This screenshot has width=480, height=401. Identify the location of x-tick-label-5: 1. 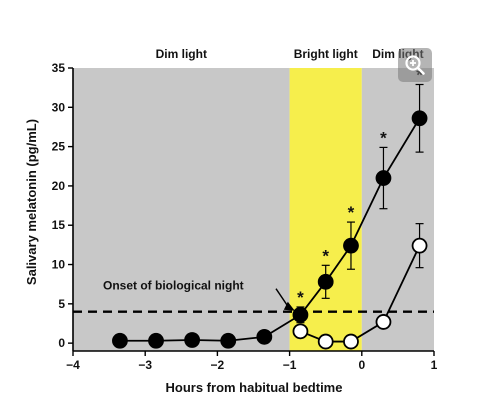
(434, 365).